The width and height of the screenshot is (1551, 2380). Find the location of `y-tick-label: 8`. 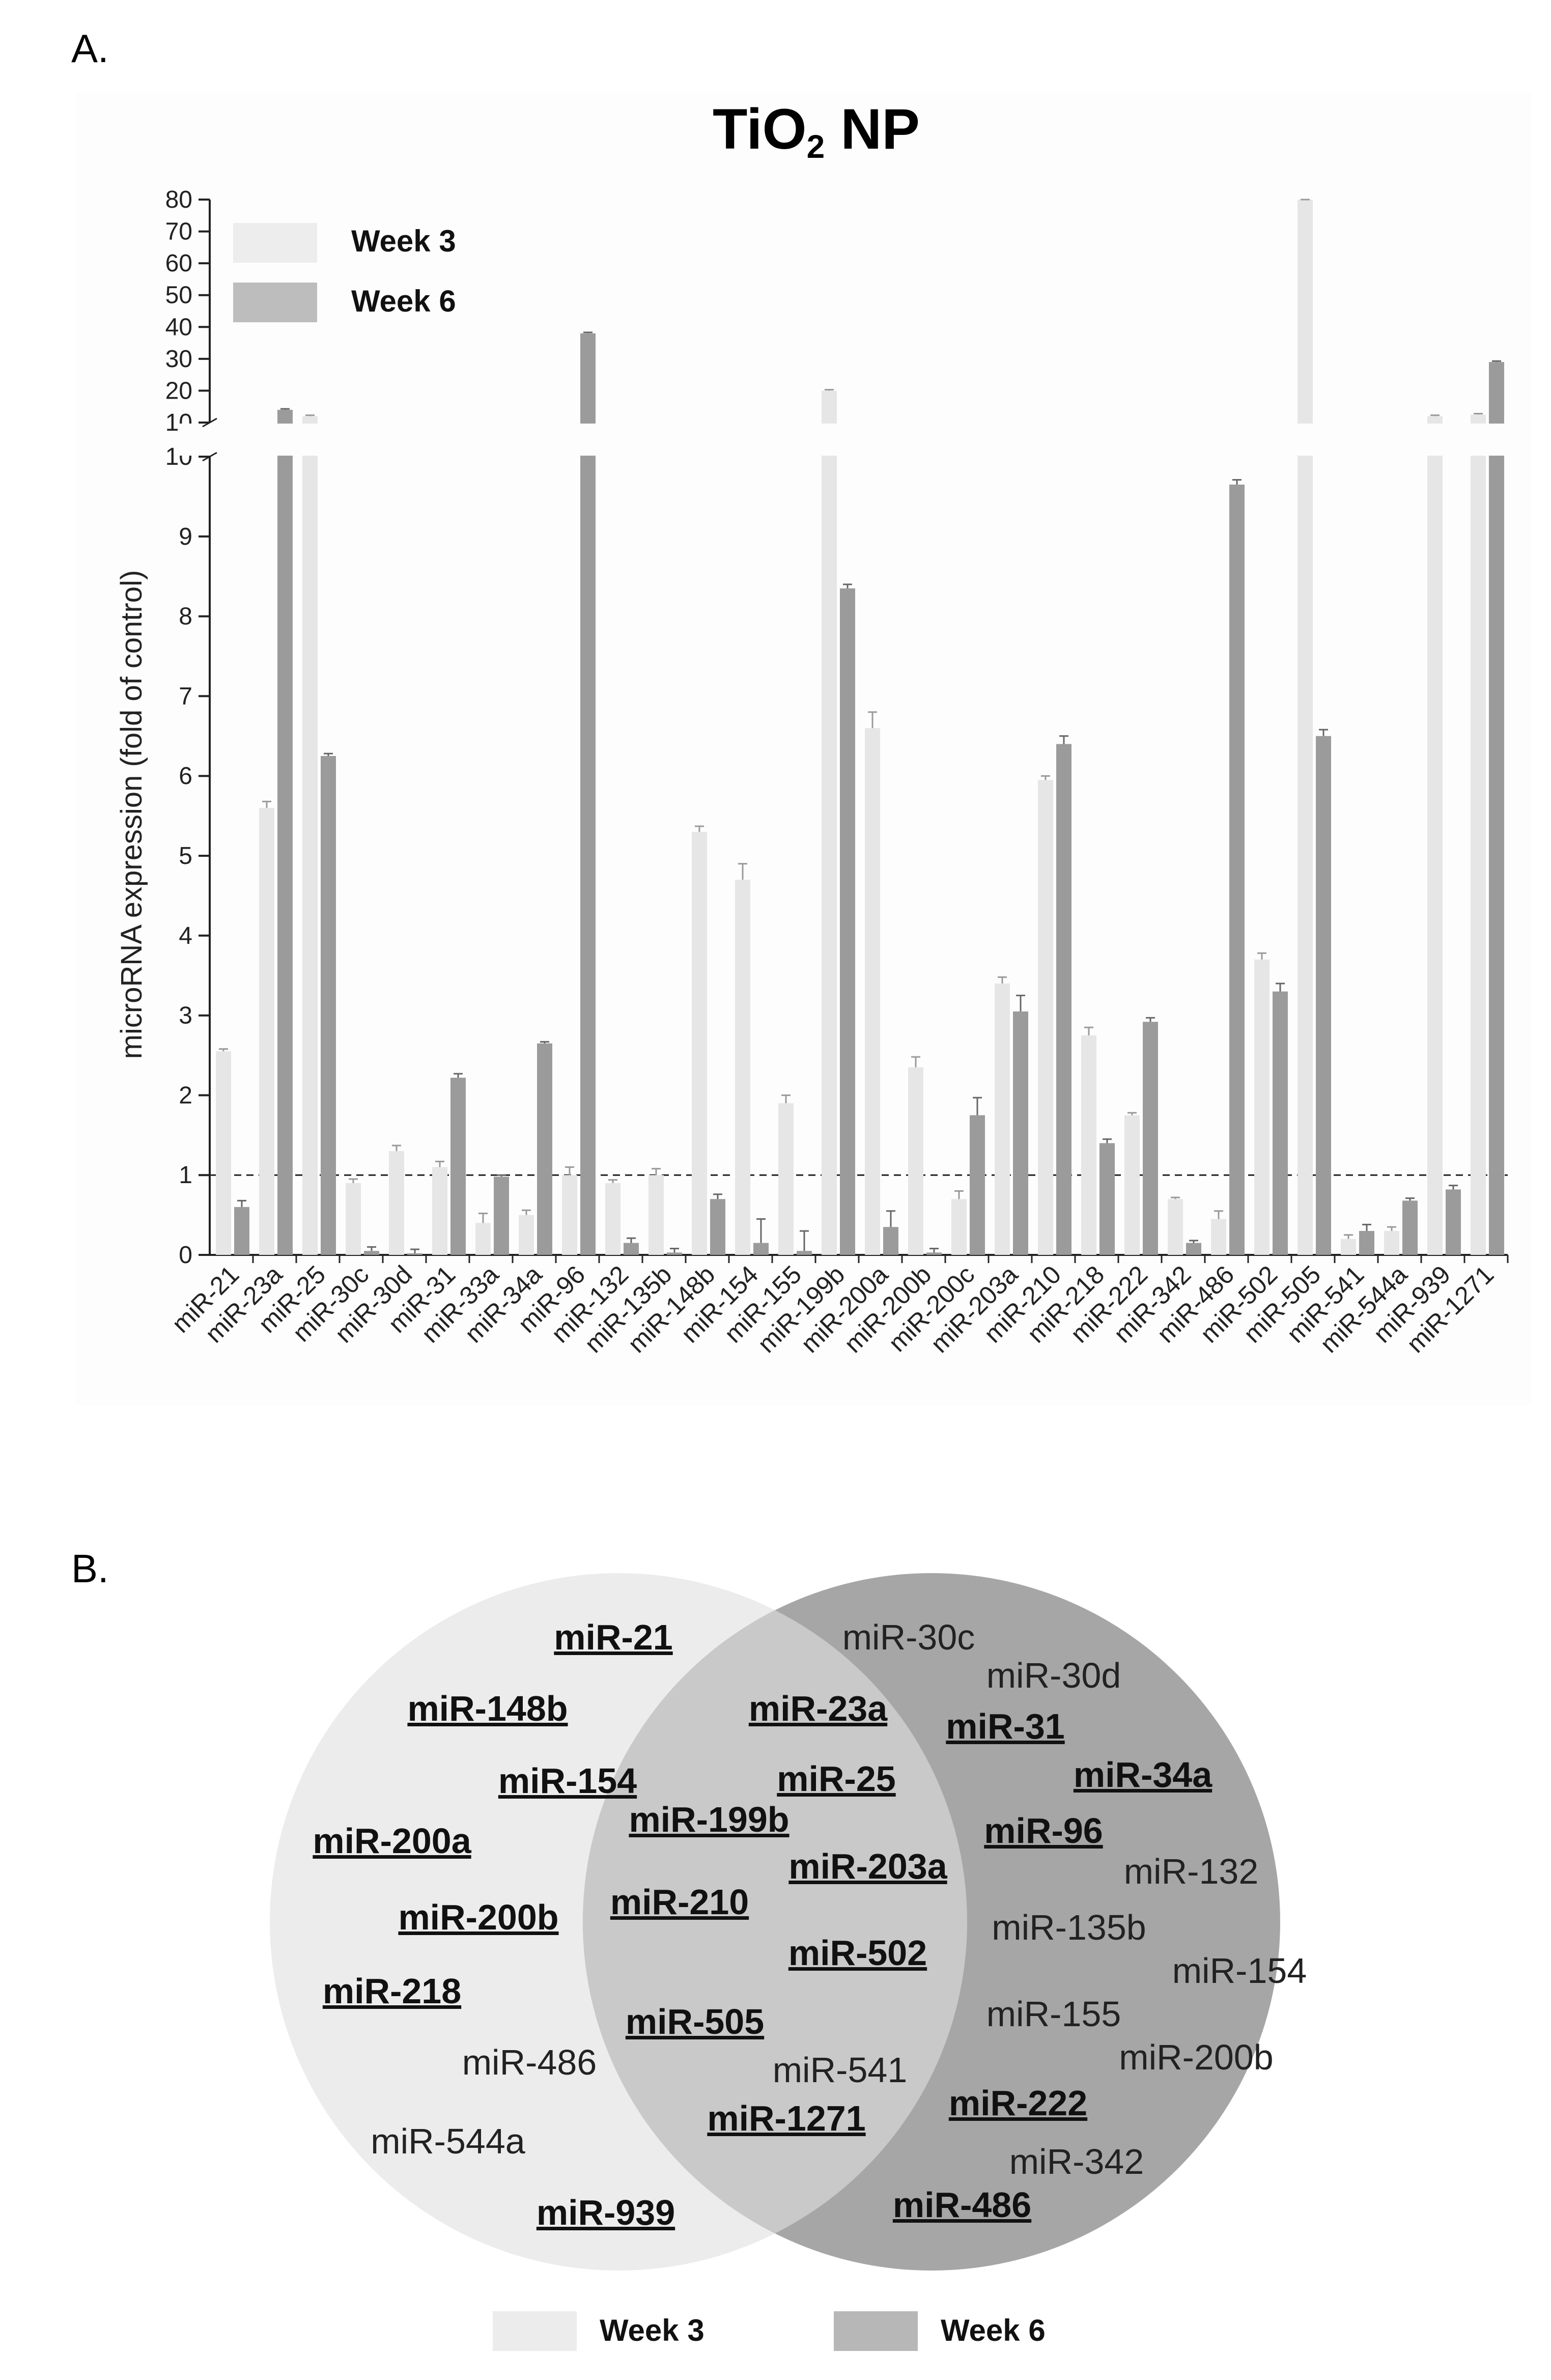

y-tick-label: 8 is located at coordinates (185, 616).